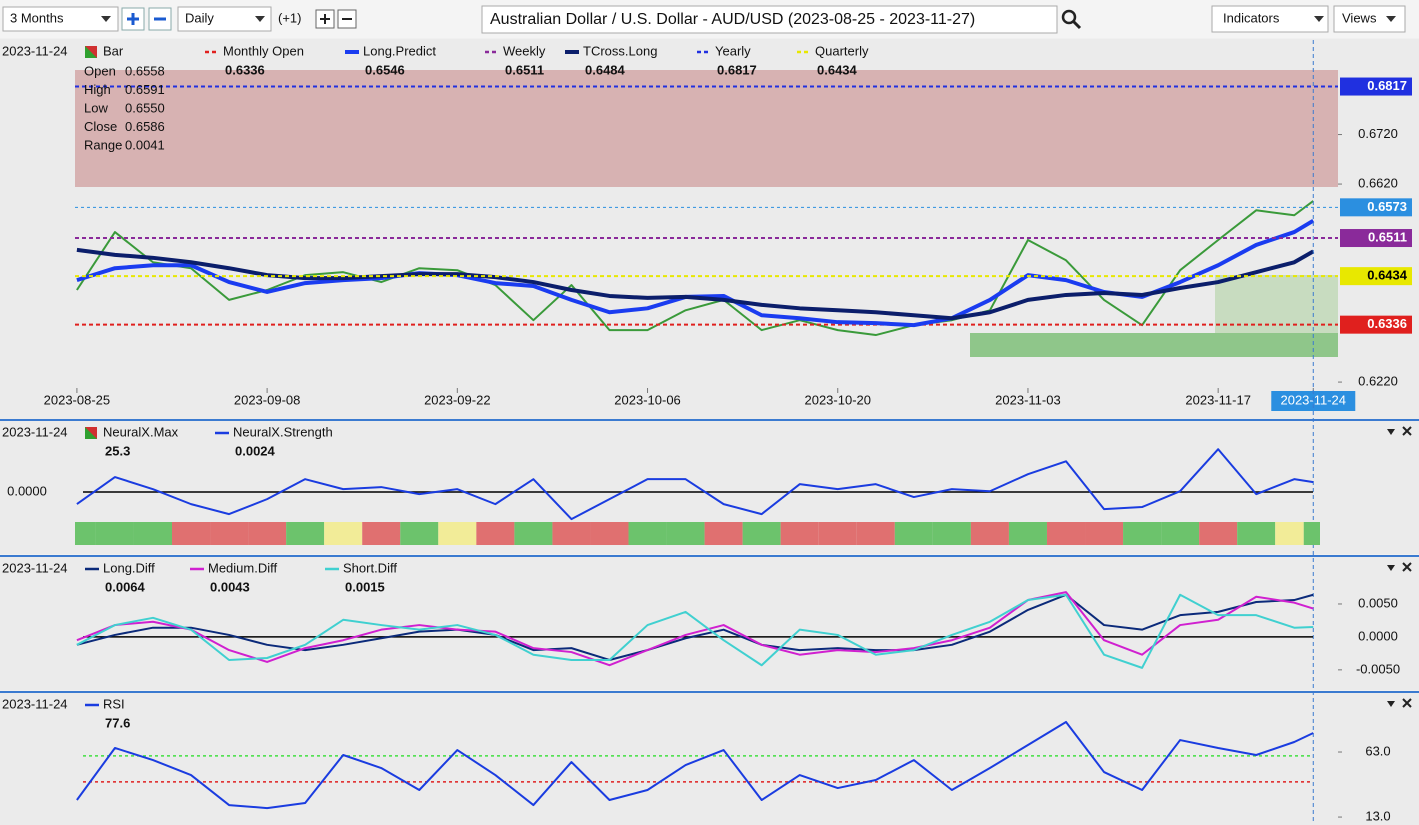 Image resolution: width=1419 pixels, height=825 pixels. Describe the element at coordinates (117, 722) in the screenshot. I see `legend-value: 77.6` at that location.